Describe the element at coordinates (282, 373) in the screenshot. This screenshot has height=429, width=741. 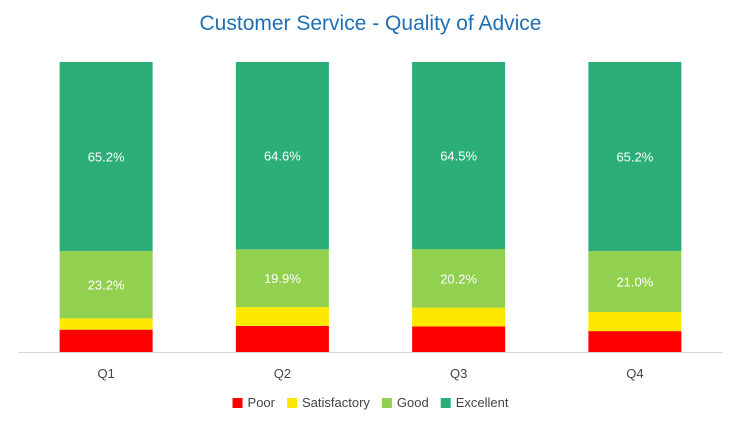
I see `x-tick-label-q2: Q2` at that location.